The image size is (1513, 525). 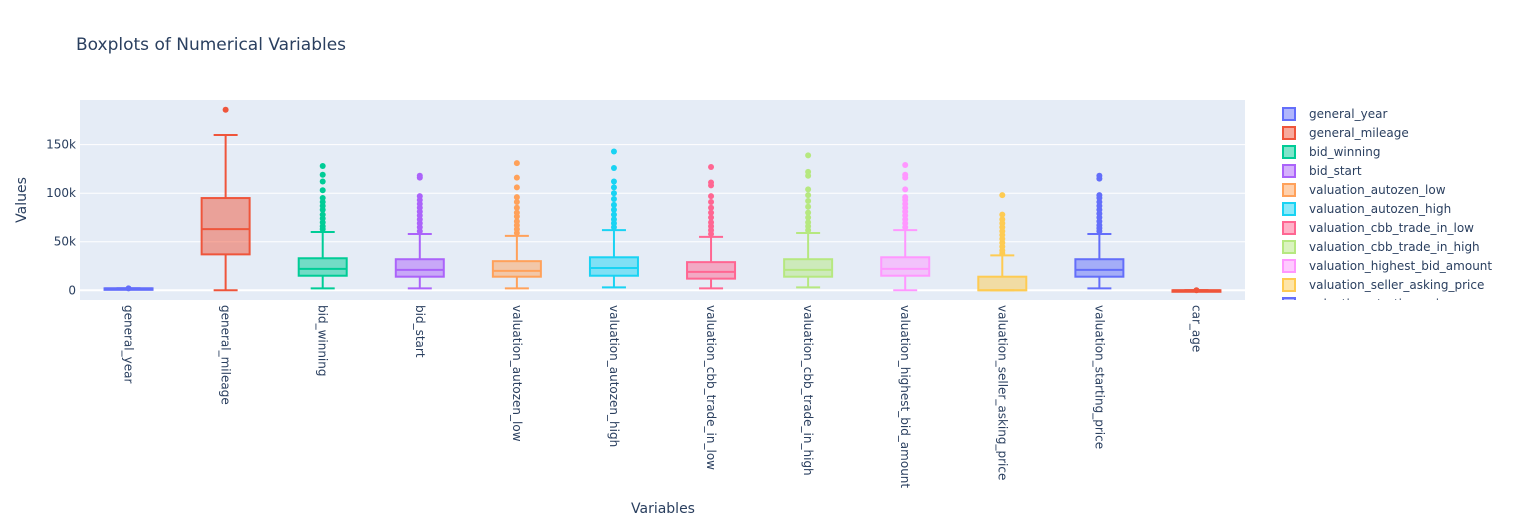 What do you see at coordinates (1378, 228) in the screenshot?
I see `legend-item-valuation_cbb_trade_in_low: valuation_cbb_trade_in_low` at bounding box center [1378, 228].